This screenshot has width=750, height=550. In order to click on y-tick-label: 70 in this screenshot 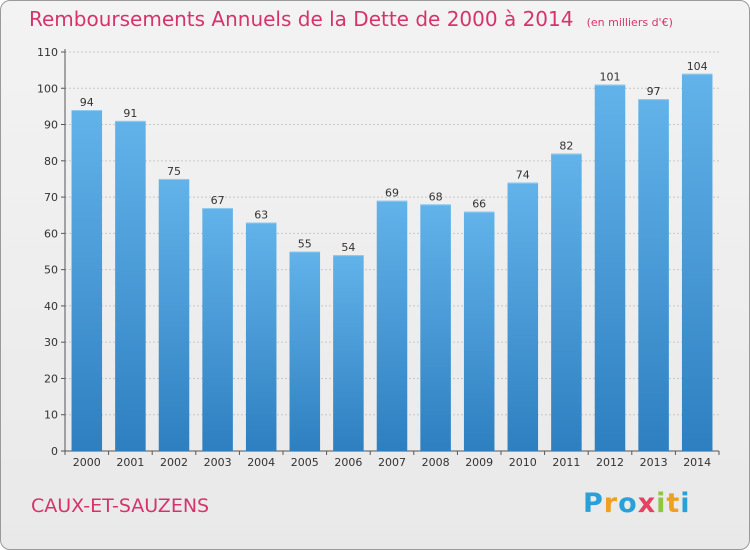, I will do `click(51, 197)`.